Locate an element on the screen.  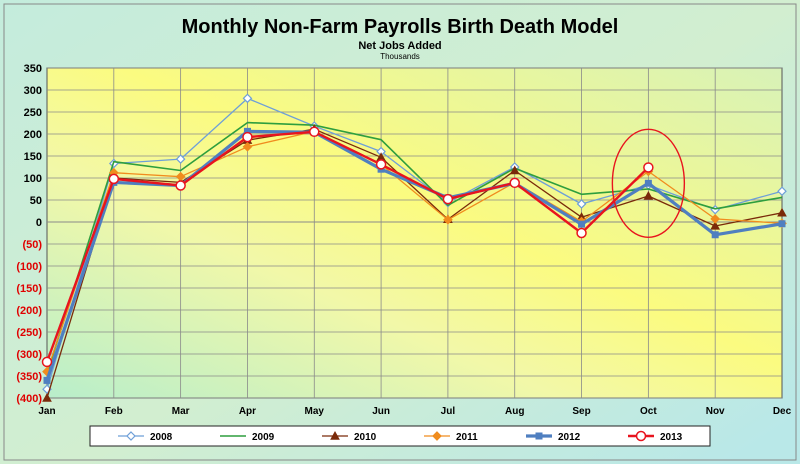
x-tick-label: Dec is located at coordinates (782, 411).